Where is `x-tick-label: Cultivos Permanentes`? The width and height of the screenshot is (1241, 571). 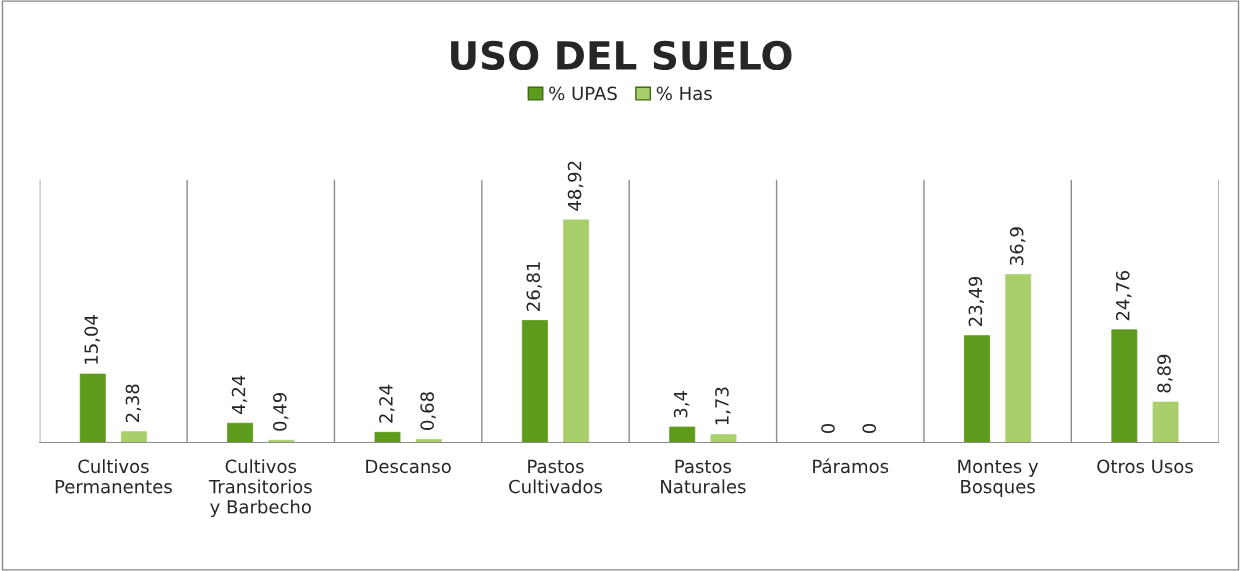 x-tick-label: Cultivos Permanentes is located at coordinates (113, 476).